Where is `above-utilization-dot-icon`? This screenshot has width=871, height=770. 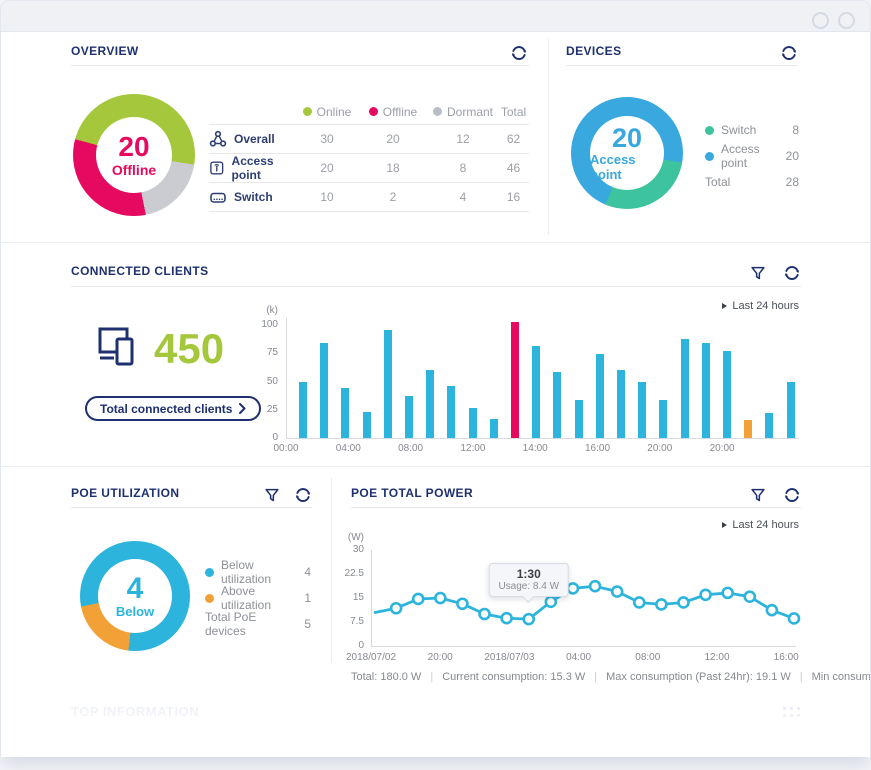 above-utilization-dot-icon is located at coordinates (209, 598).